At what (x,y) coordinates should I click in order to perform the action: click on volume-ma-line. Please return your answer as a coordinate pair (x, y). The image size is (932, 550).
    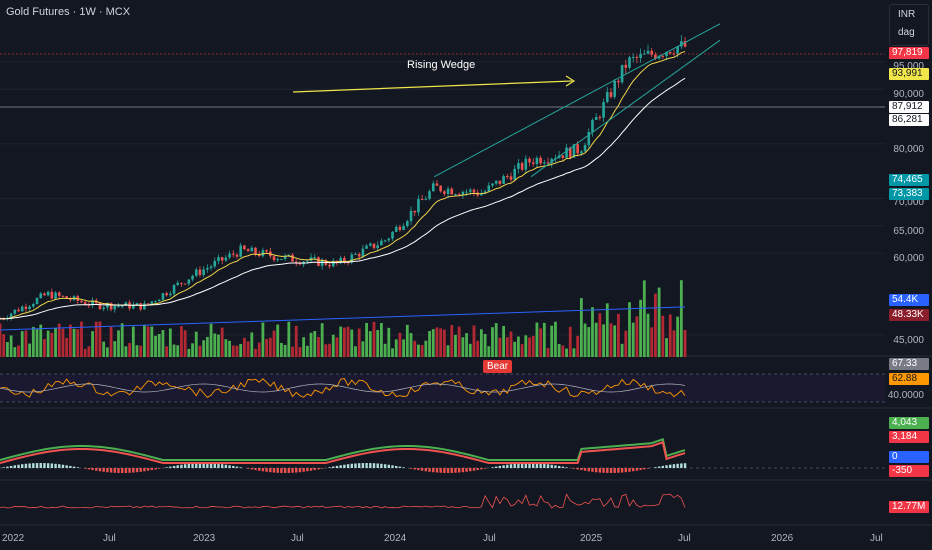
    Looking at the image, I should click on (343, 318).